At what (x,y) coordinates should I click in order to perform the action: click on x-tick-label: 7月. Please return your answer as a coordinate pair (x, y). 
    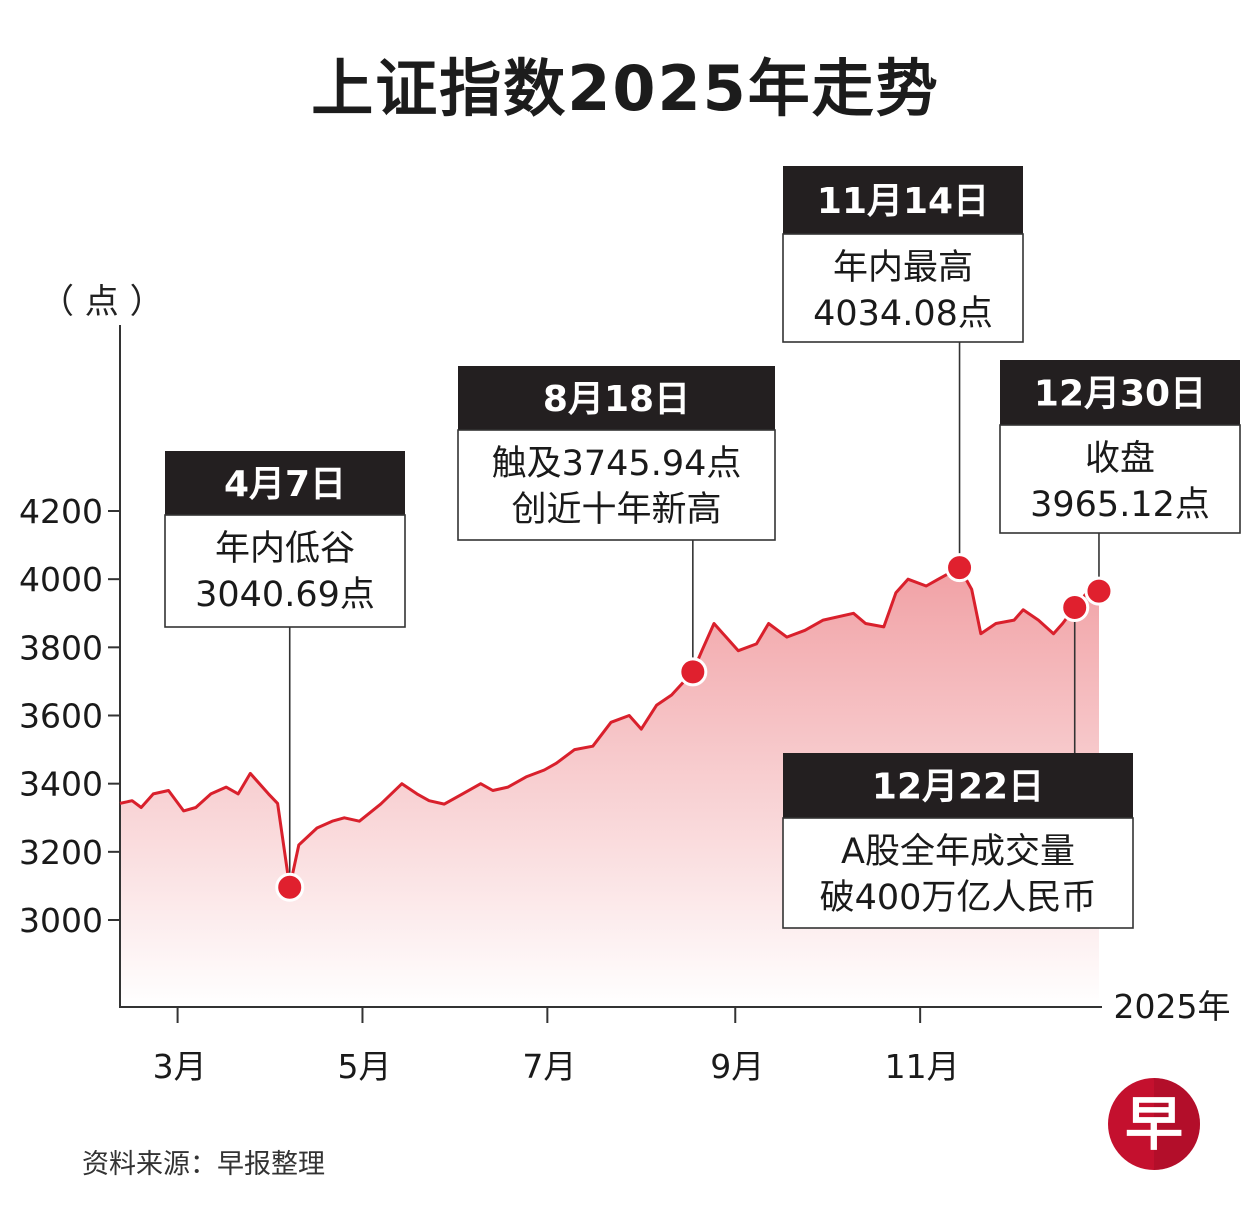
    Looking at the image, I should click on (549, 1066).